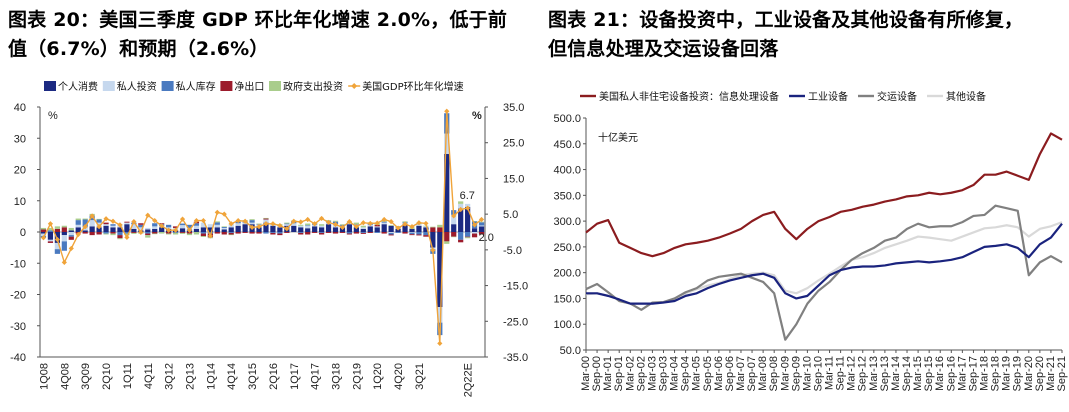  What do you see at coordinates (897, 96) in the screenshot?
I see `legend-label: 交运设备` at bounding box center [897, 96].